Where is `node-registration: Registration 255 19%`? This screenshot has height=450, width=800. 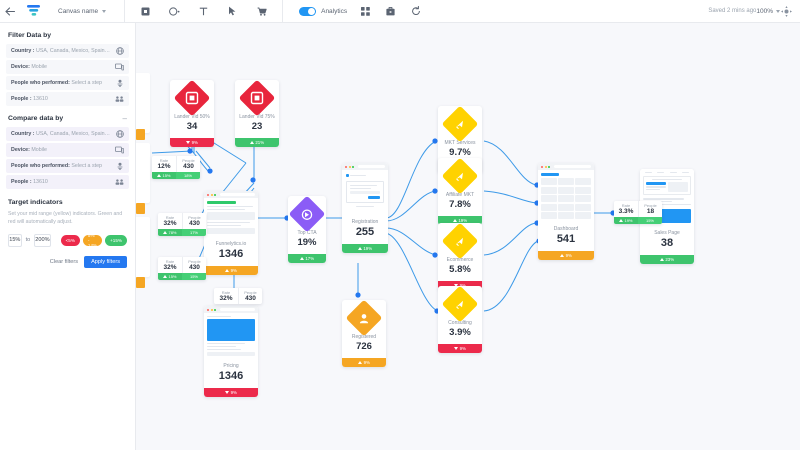 node-registration: Registration 255 19% is located at coordinates (365, 208).